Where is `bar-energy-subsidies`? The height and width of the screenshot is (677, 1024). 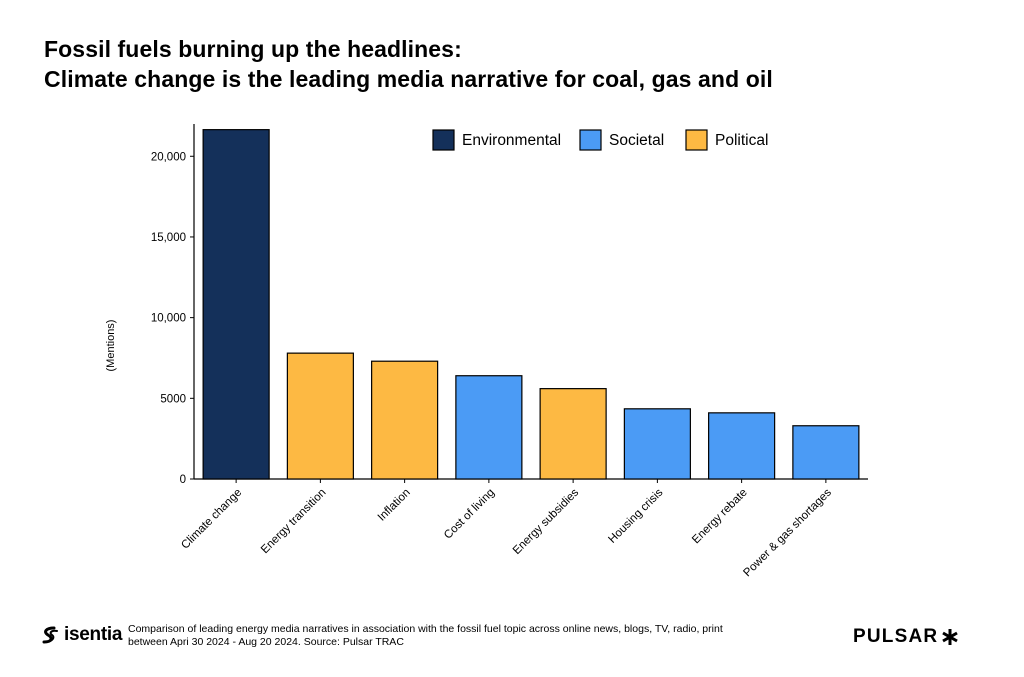
bar-energy-subsidies is located at coordinates (573, 434).